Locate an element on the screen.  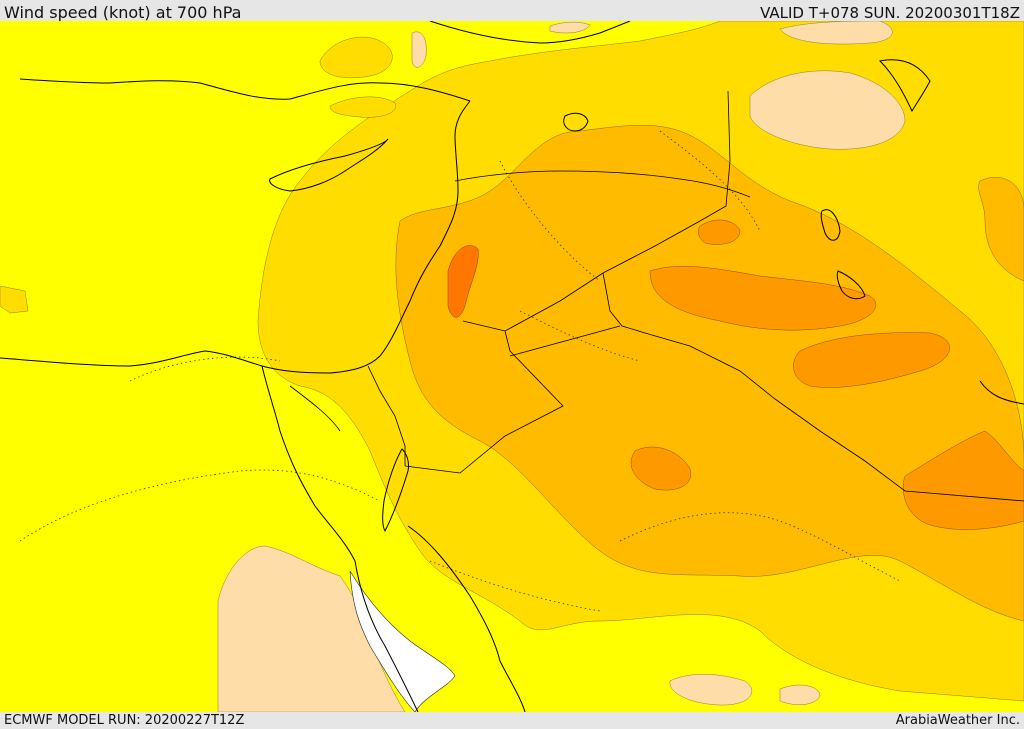
valid-time-label: VALID T+078 SUN. 20200301T18Z is located at coordinates (890, 13).